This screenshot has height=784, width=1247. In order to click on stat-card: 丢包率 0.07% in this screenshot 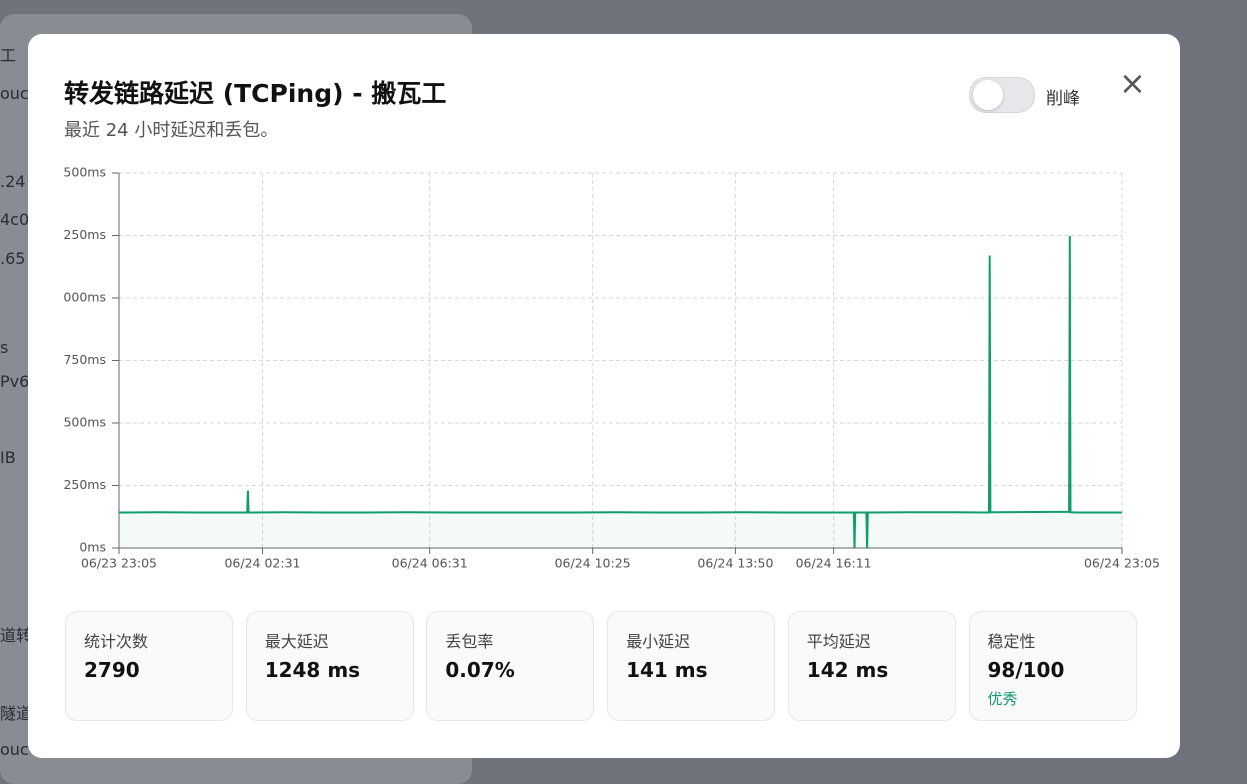, I will do `click(510, 666)`.